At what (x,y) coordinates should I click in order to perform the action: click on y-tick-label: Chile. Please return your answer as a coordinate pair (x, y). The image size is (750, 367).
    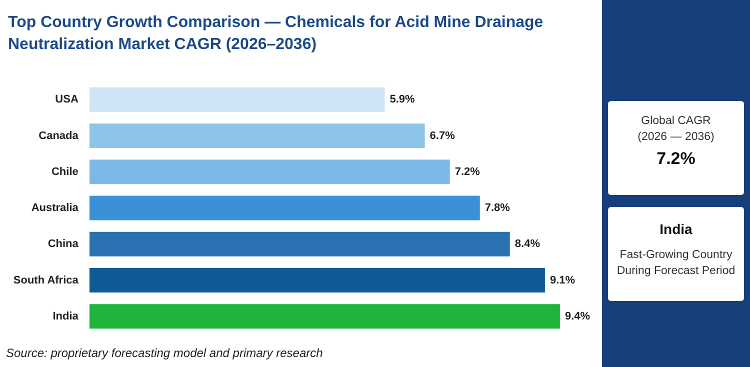
    Looking at the image, I should click on (64, 172).